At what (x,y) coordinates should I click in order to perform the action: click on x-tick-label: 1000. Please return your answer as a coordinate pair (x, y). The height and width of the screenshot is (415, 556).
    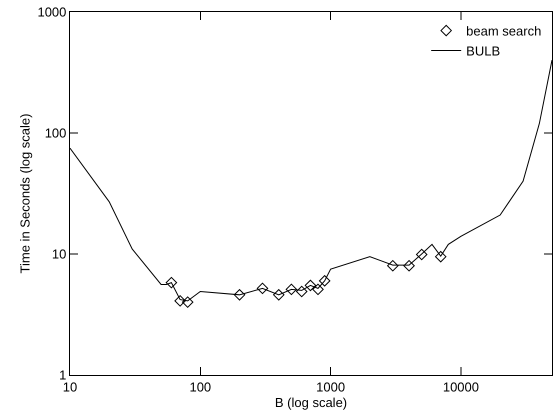
    Looking at the image, I should click on (331, 387).